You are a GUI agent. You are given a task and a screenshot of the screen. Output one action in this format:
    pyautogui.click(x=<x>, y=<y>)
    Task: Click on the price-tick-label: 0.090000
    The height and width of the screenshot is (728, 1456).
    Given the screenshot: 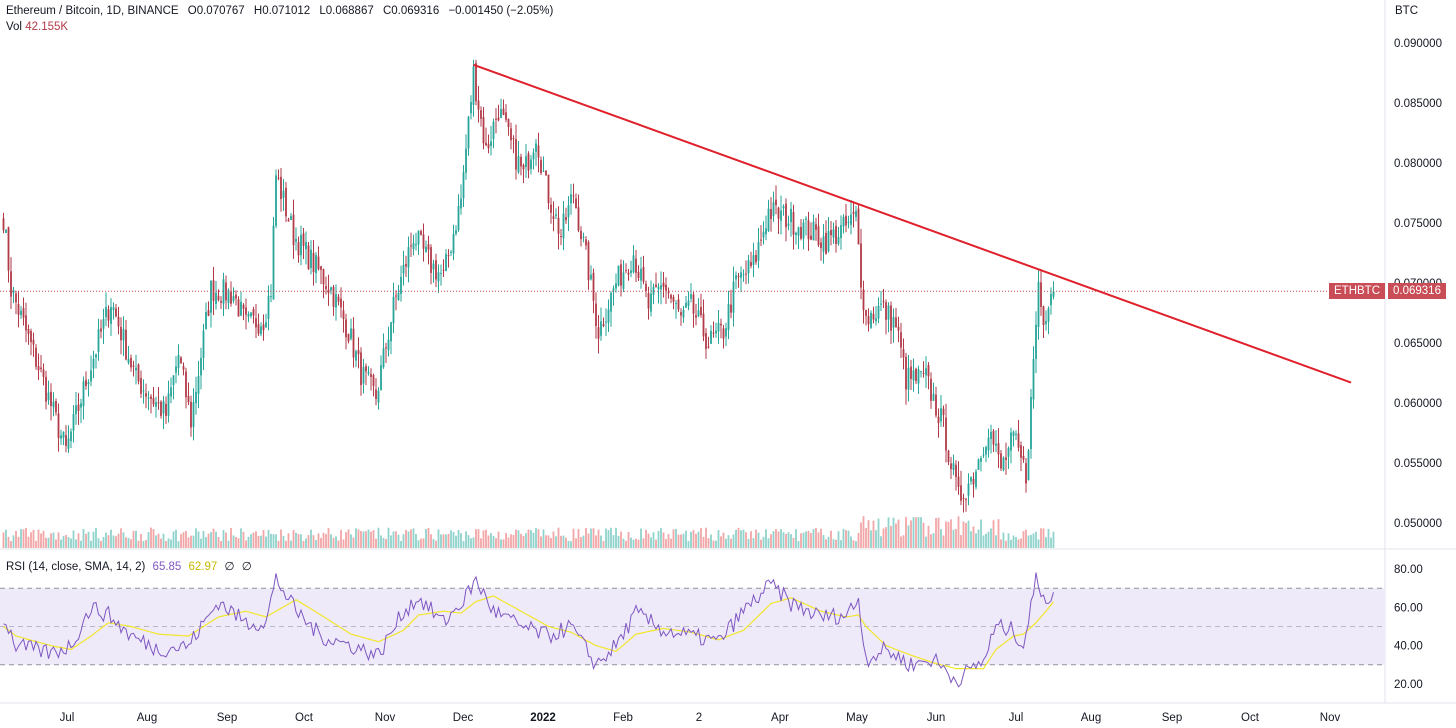 What is the action you would take?
    pyautogui.click(x=1418, y=44)
    